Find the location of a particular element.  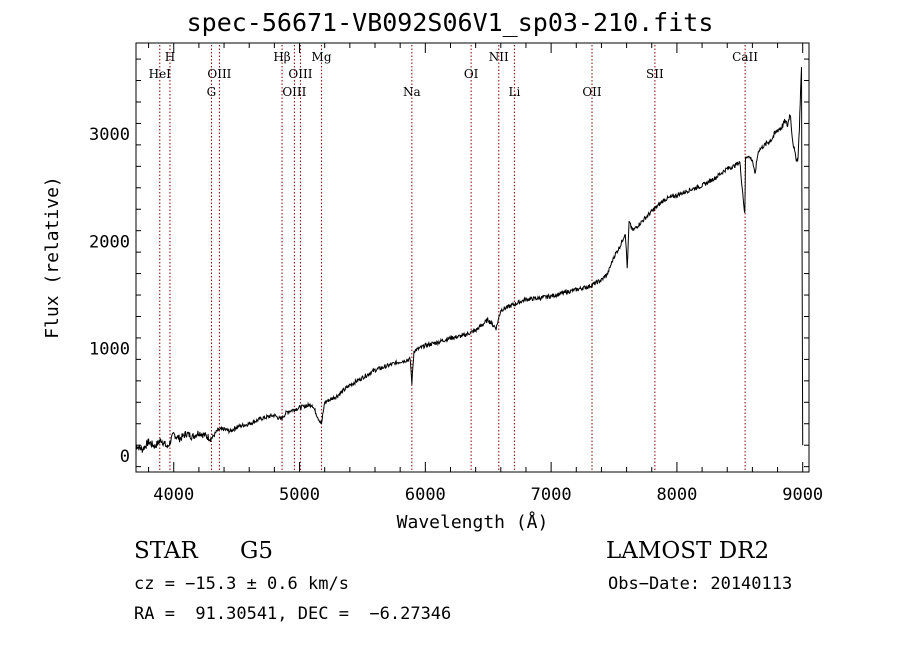

x-axis-label: Wavelength (Å) is located at coordinates (473, 522).